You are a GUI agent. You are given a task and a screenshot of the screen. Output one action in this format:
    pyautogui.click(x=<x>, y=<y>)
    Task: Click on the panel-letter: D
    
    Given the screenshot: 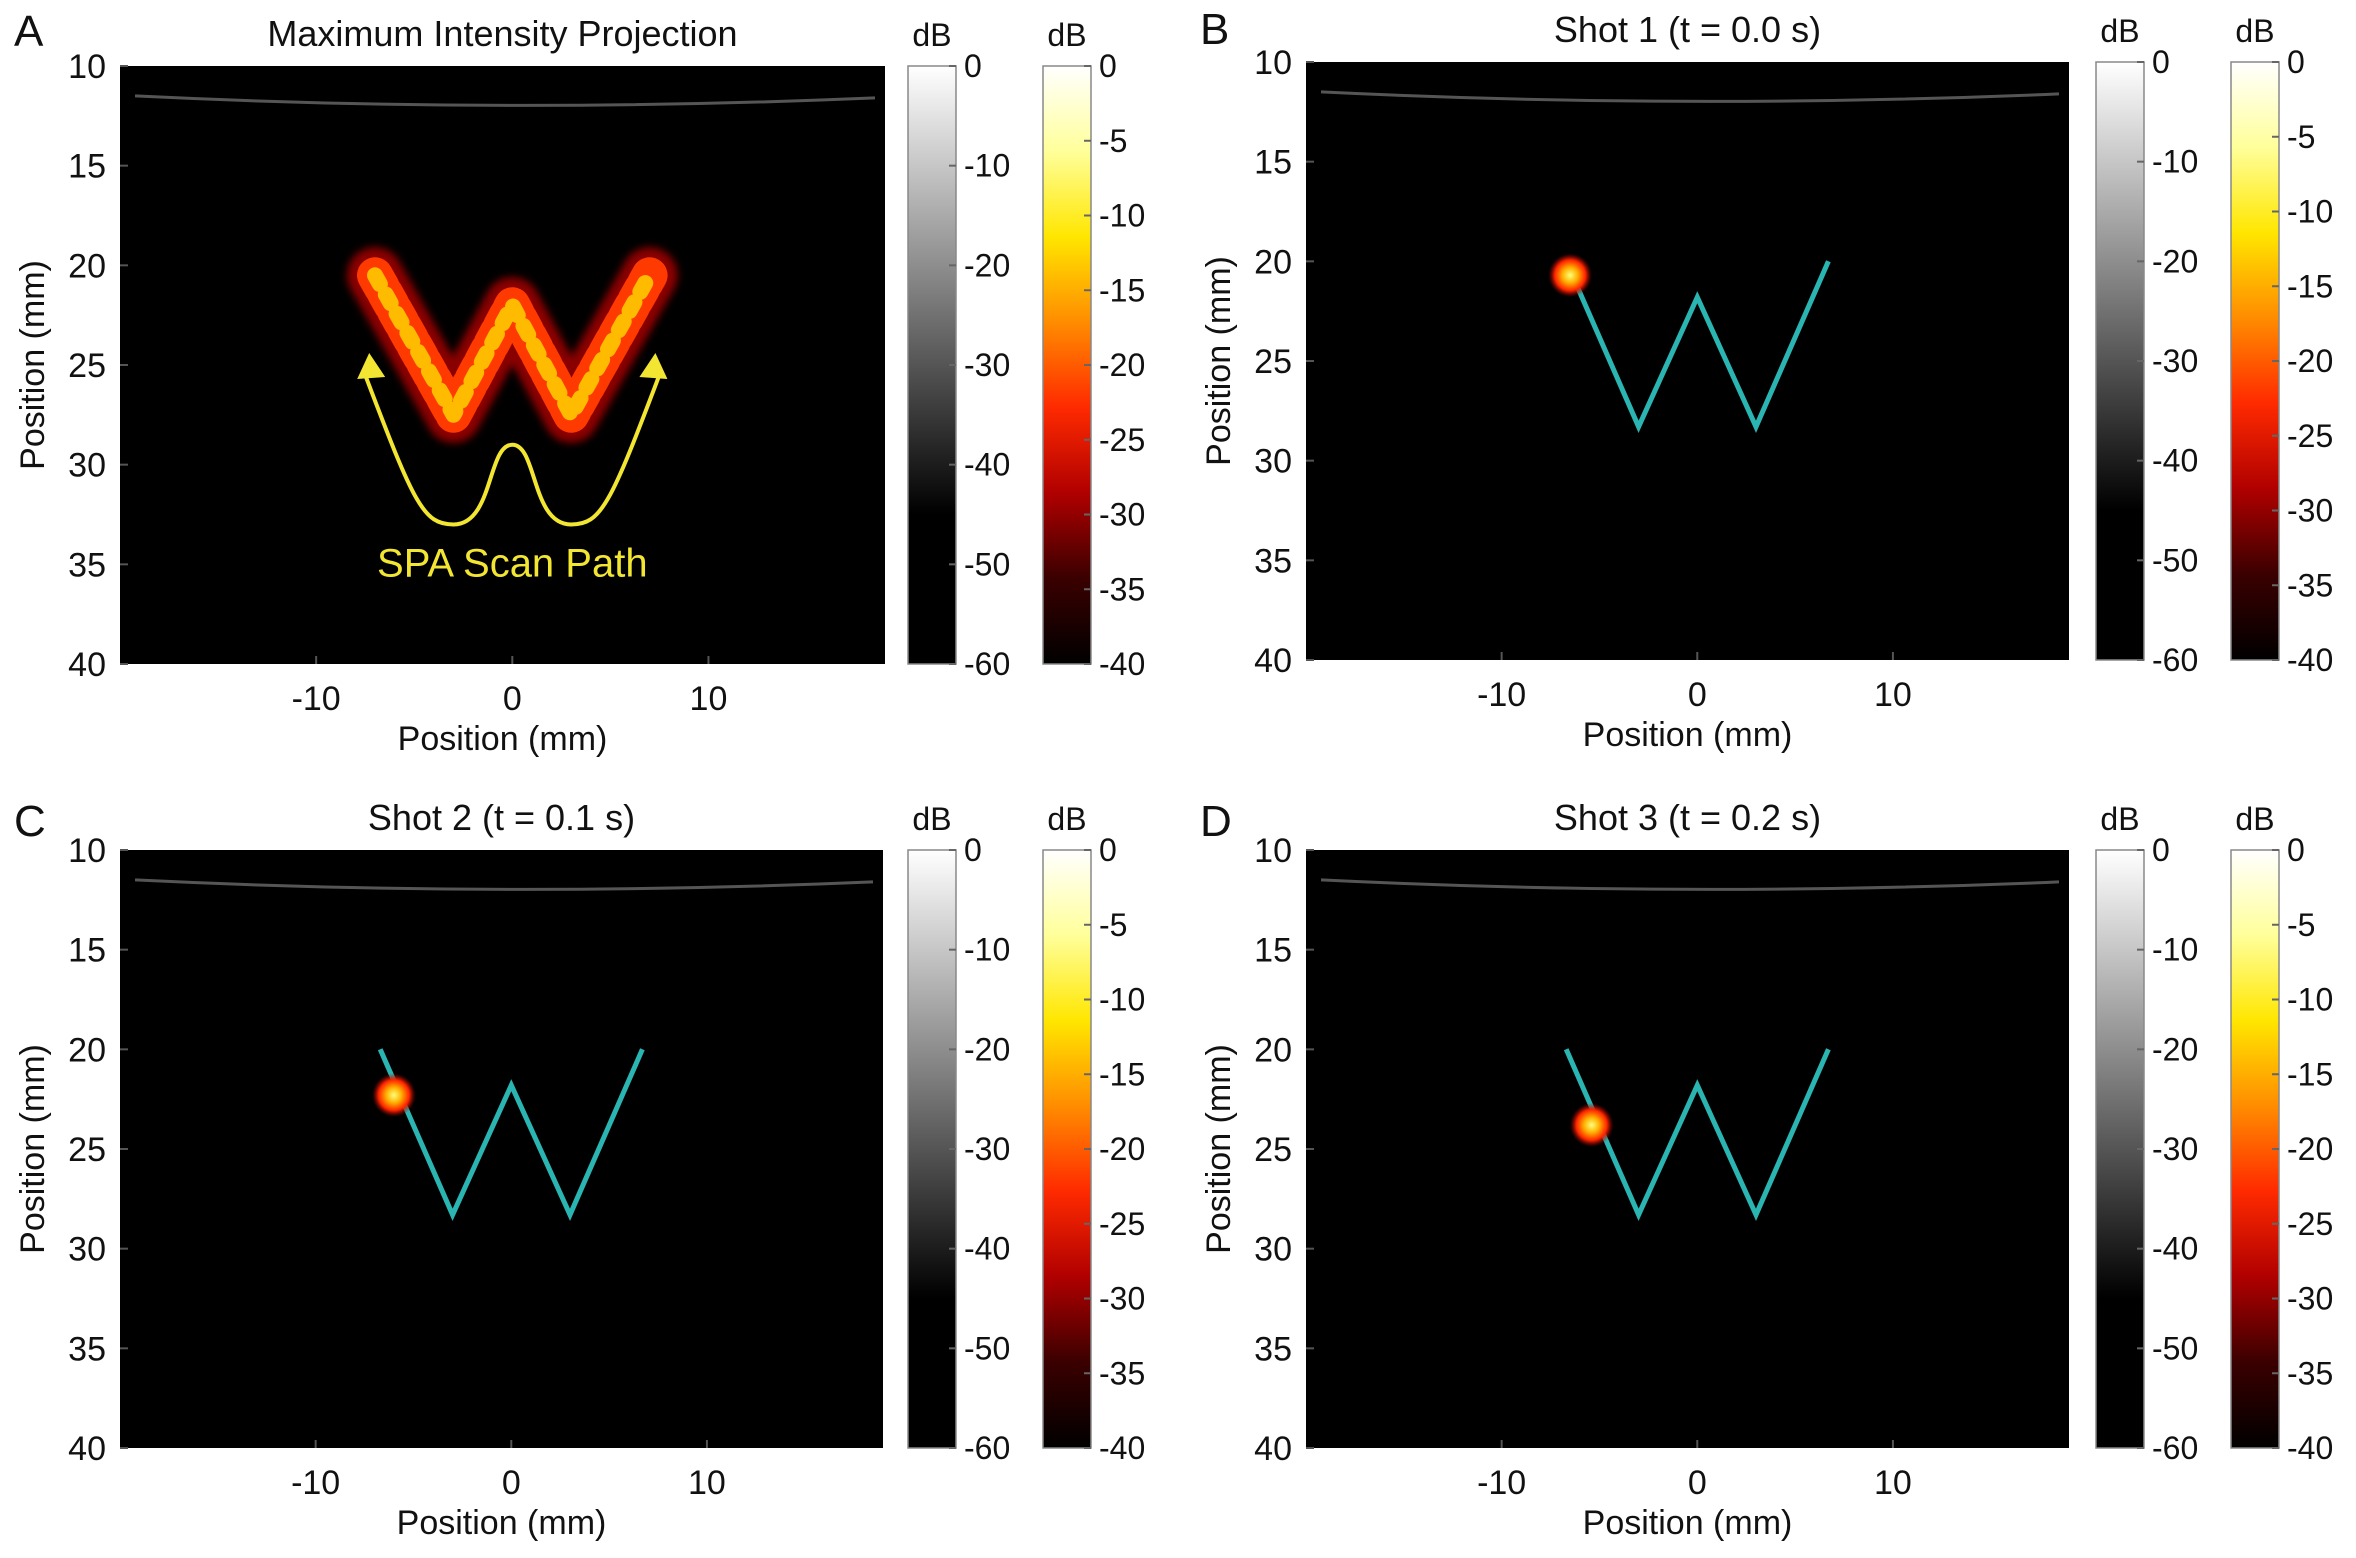 What is the action you would take?
    pyautogui.click(x=1216, y=821)
    